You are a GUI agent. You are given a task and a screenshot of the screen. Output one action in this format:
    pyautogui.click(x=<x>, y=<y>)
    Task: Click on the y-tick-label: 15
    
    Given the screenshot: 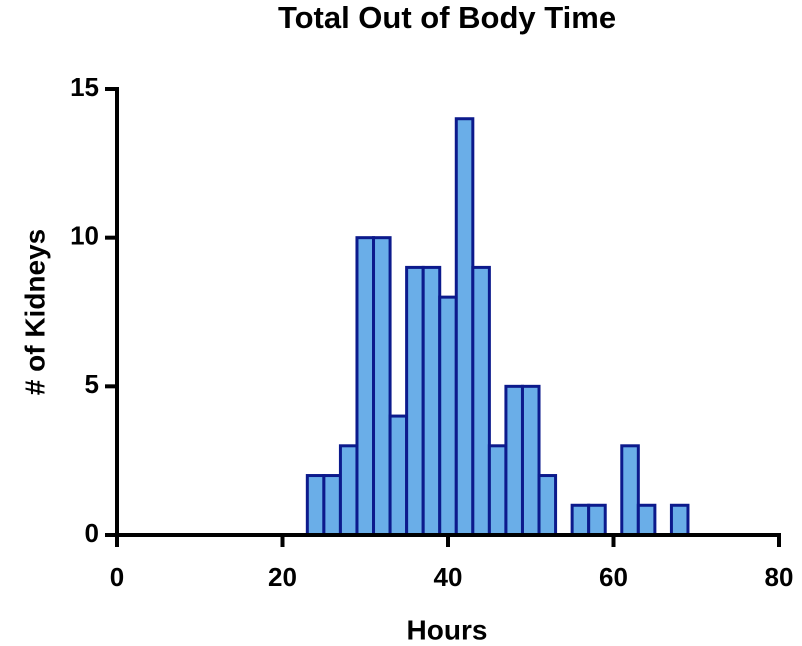 What is the action you would take?
    pyautogui.click(x=84, y=87)
    